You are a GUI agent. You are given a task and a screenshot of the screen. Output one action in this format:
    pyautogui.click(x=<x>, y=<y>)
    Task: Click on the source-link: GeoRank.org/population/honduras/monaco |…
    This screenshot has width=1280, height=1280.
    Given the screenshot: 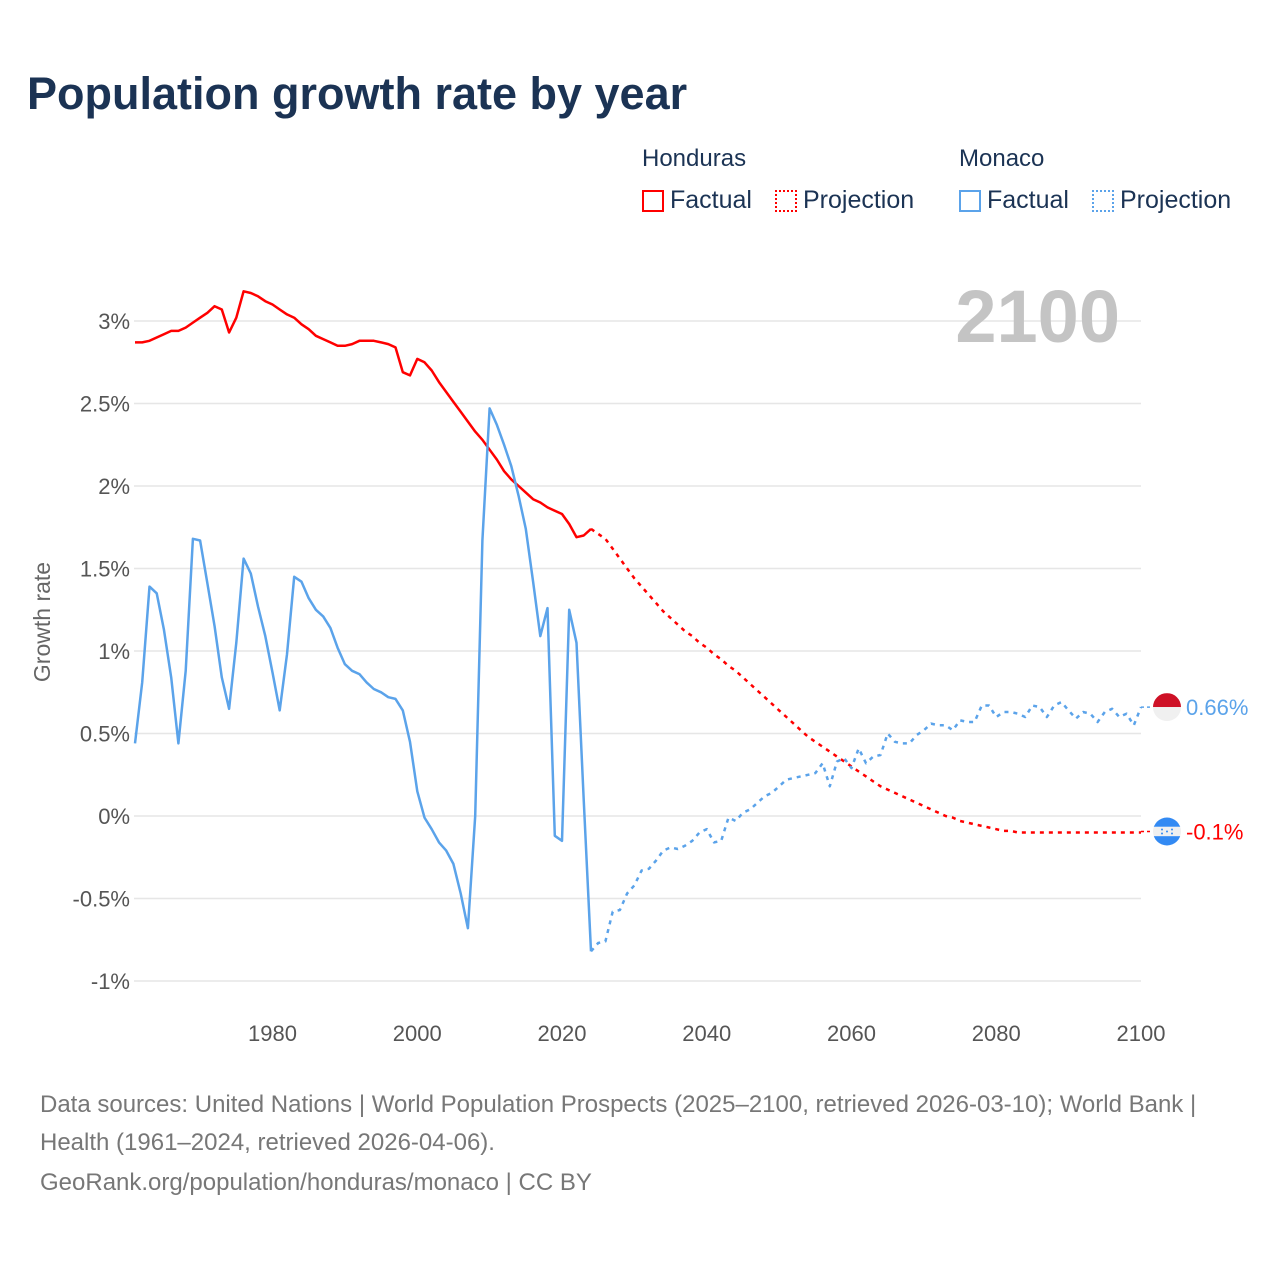 What is the action you would take?
    pyautogui.click(x=316, y=1182)
    